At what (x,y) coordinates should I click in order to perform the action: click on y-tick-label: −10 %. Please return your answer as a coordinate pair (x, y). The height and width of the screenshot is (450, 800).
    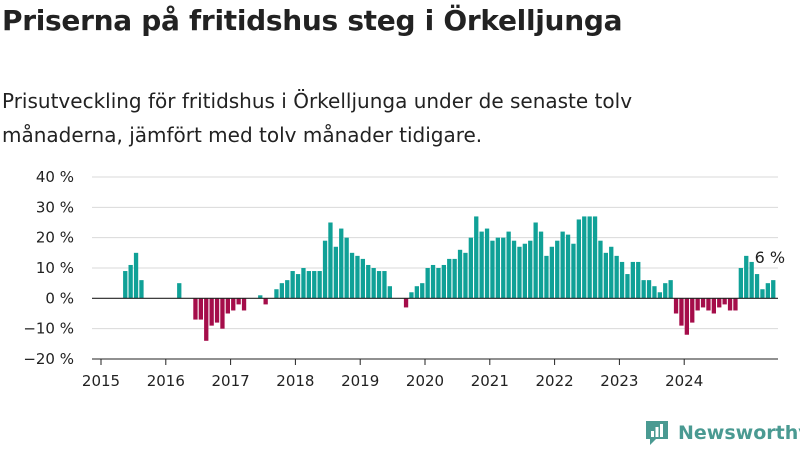
    Looking at the image, I should click on (48, 329).